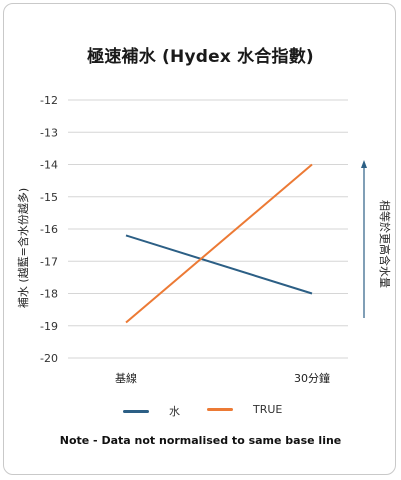 This screenshot has width=401, height=480. I want to click on legend-swatch-true, so click(220, 409).